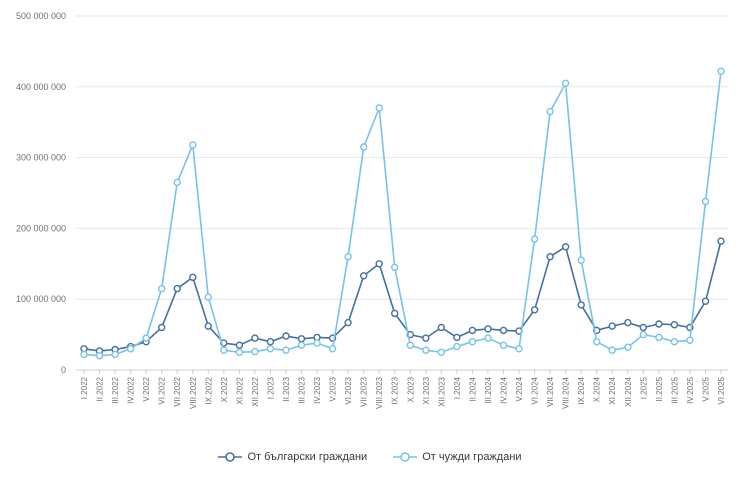 This screenshot has width=740, height=477. What do you see at coordinates (115, 389) in the screenshot?
I see `x-axis-label: III.2022` at bounding box center [115, 389].